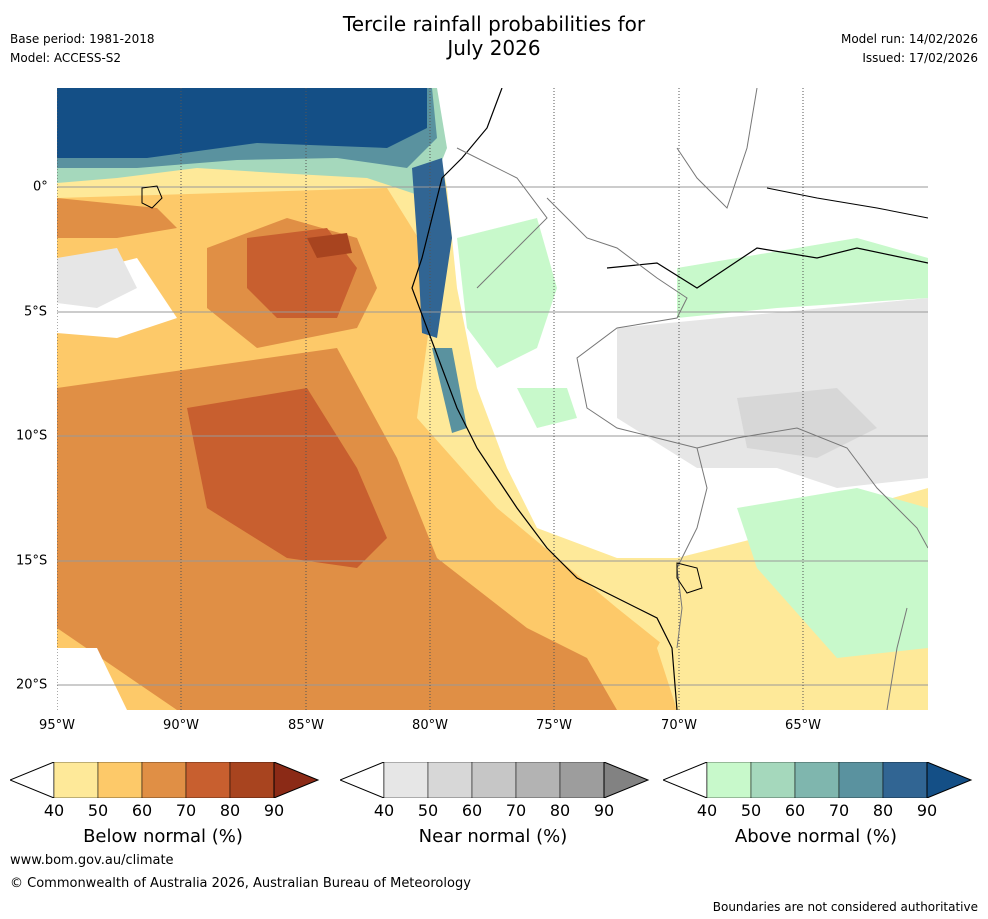 Image resolution: width=988 pixels, height=919 pixels. What do you see at coordinates (57, 725) in the screenshot?
I see `x-tick-95w: 95°W` at bounding box center [57, 725].